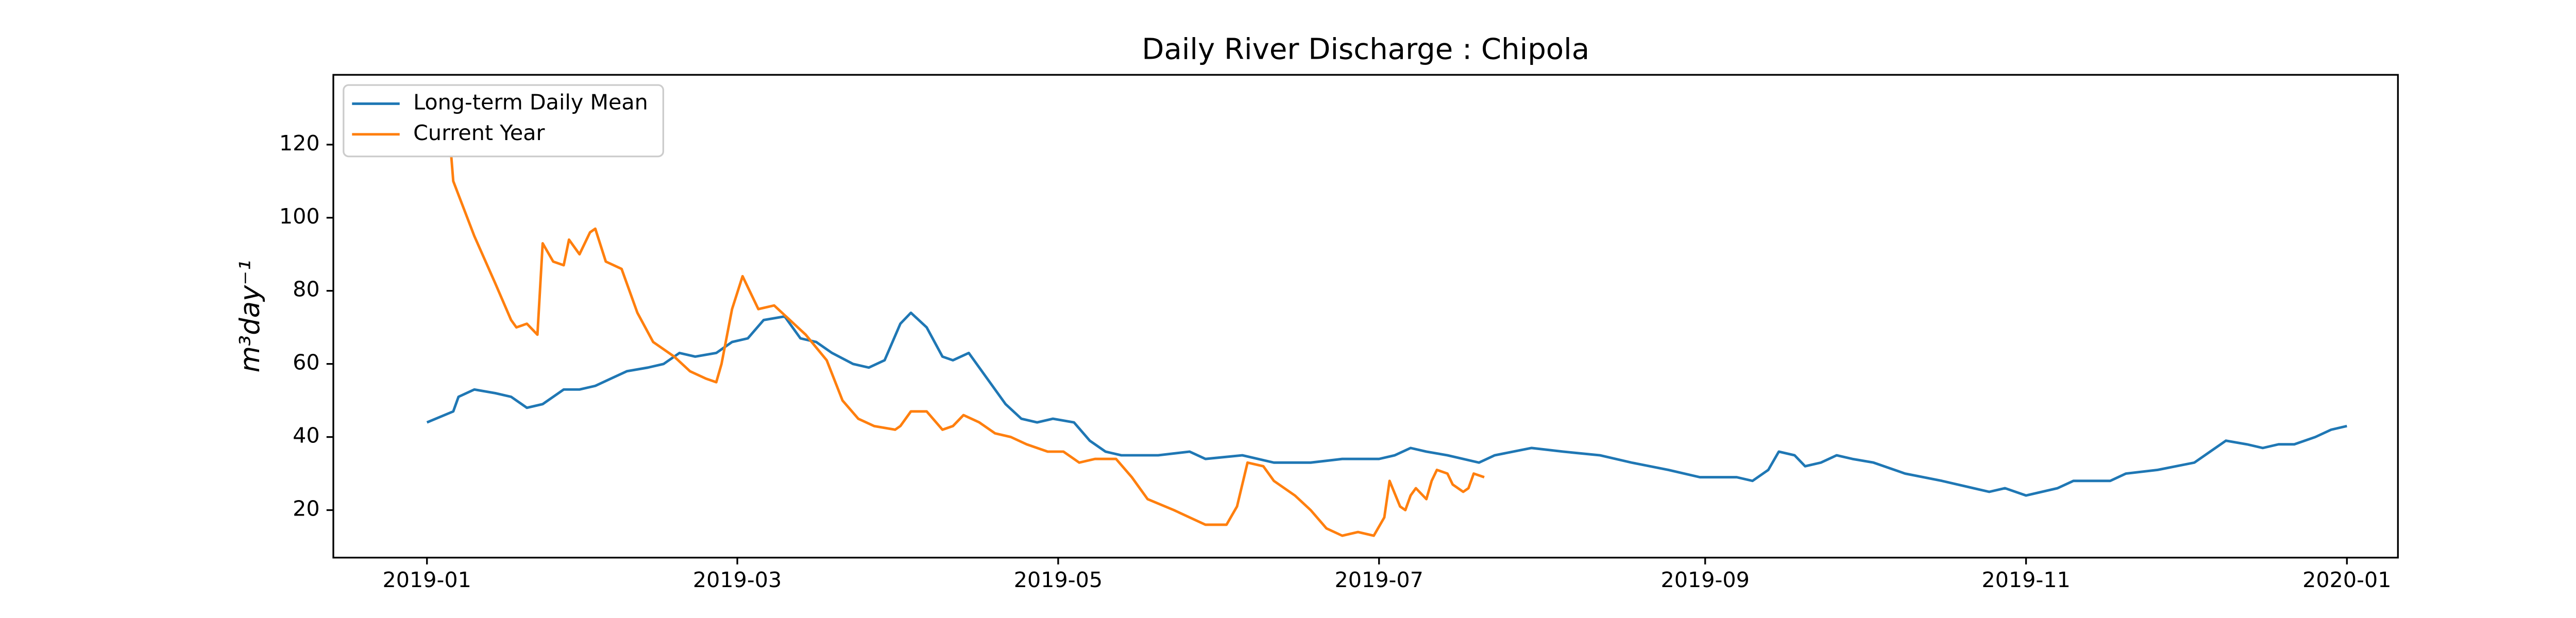 The height and width of the screenshot is (618, 2576). Describe the element at coordinates (479, 133) in the screenshot. I see `legend-label: Current Year` at that location.